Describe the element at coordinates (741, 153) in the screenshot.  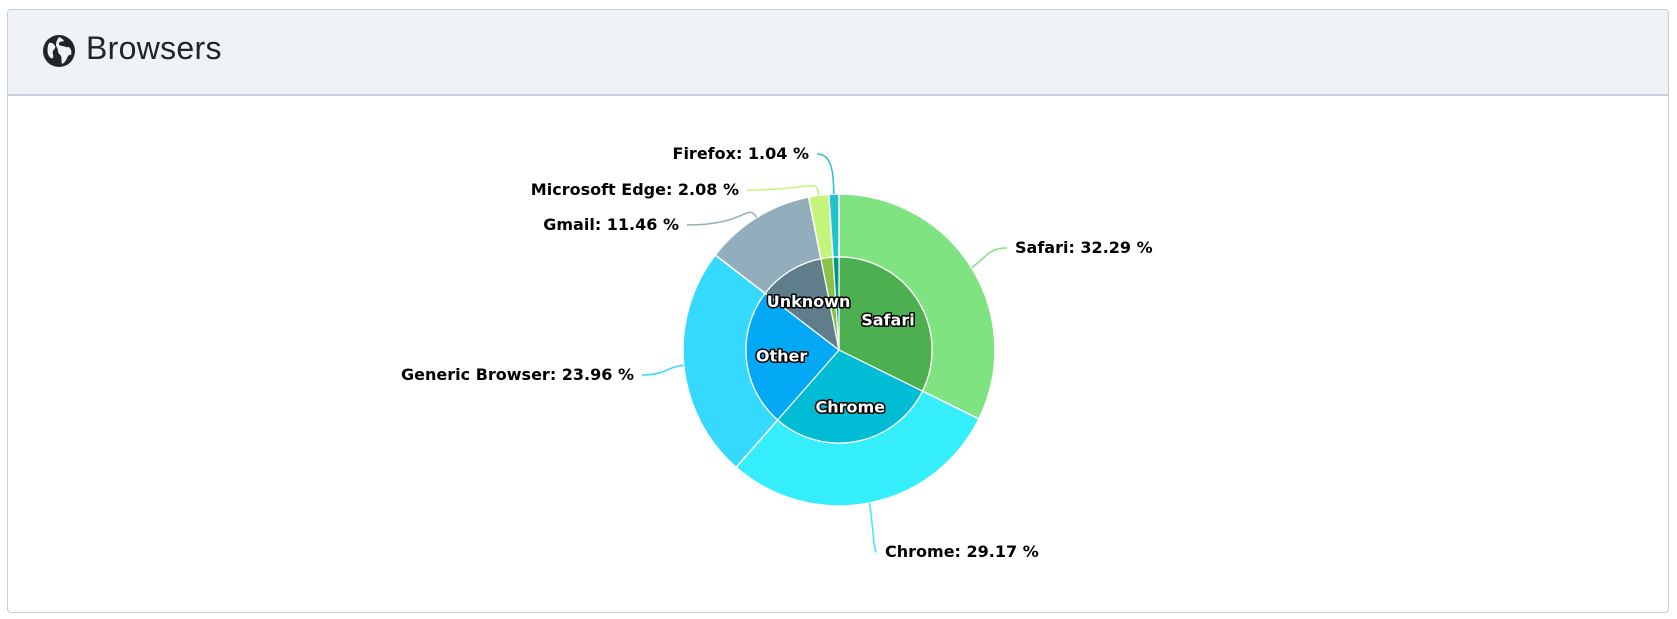
I see `outer-label-firefox: Firefox: 1.04 %` at that location.